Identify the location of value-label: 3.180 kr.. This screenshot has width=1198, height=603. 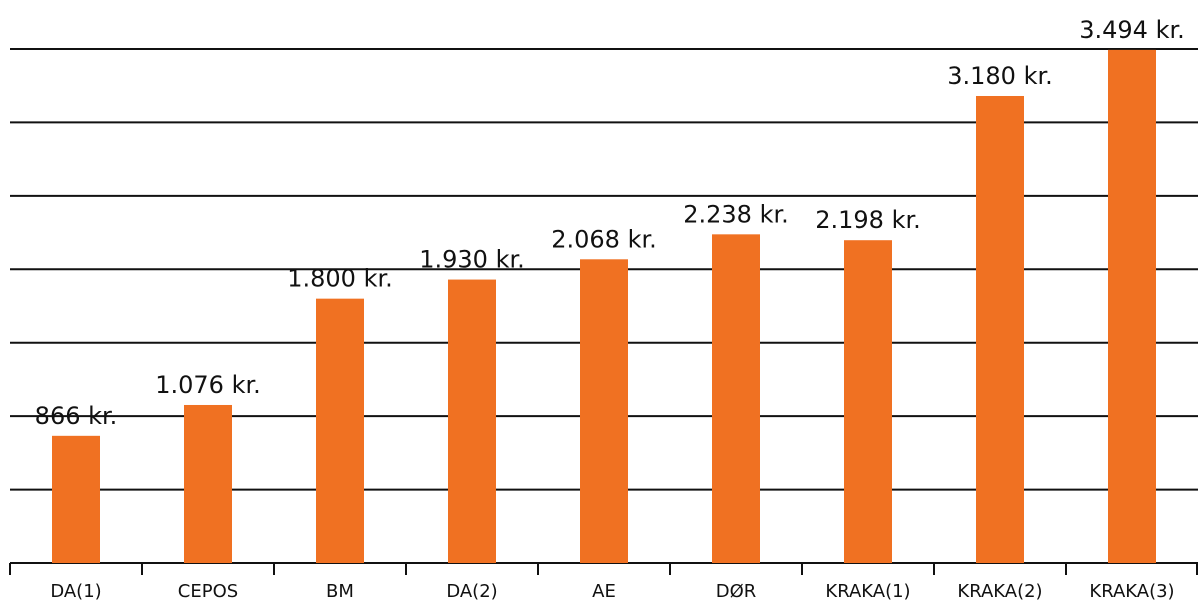
(1000, 76).